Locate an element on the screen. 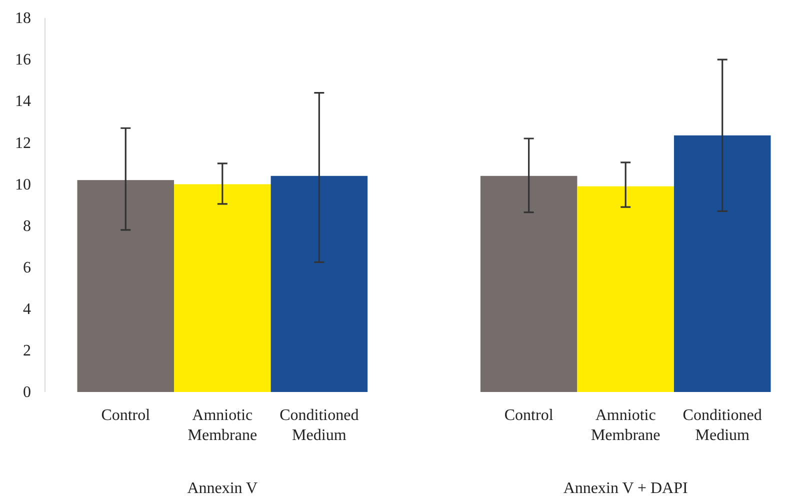 The image size is (809, 501). series-label: Control is located at coordinates (126, 415).